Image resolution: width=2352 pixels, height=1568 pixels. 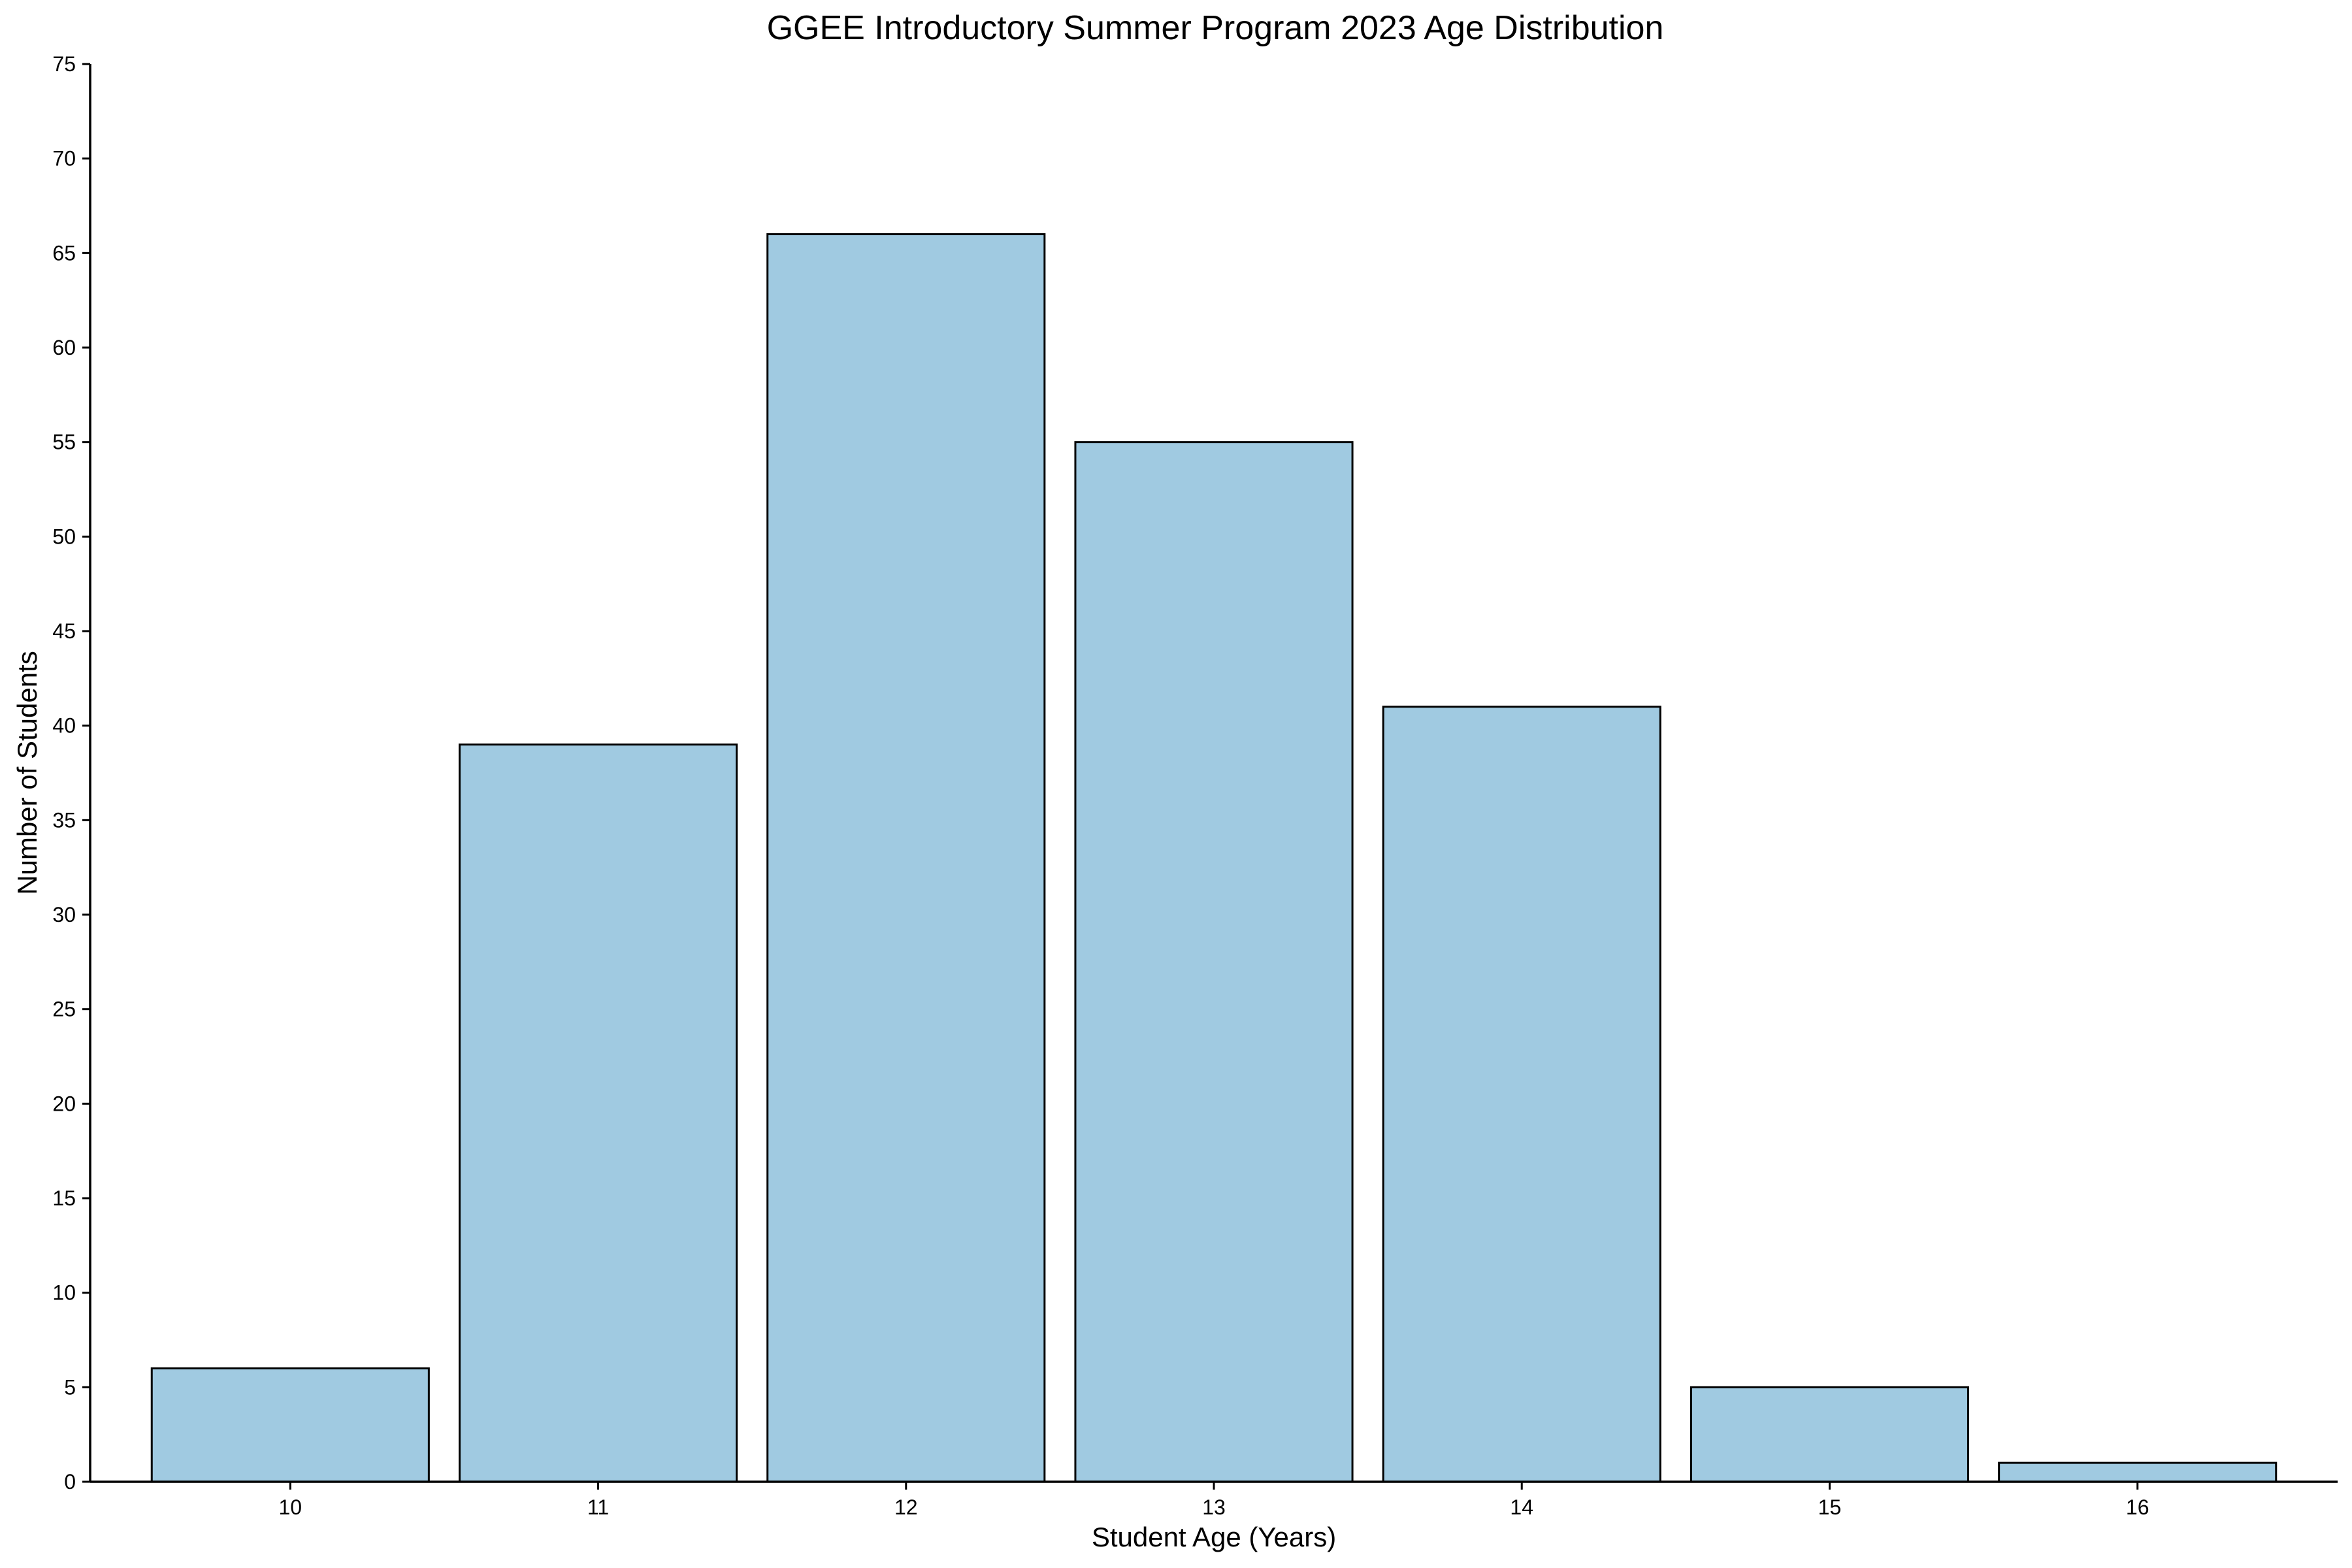 I want to click on y-tick-label: 15, so click(x=64, y=1198).